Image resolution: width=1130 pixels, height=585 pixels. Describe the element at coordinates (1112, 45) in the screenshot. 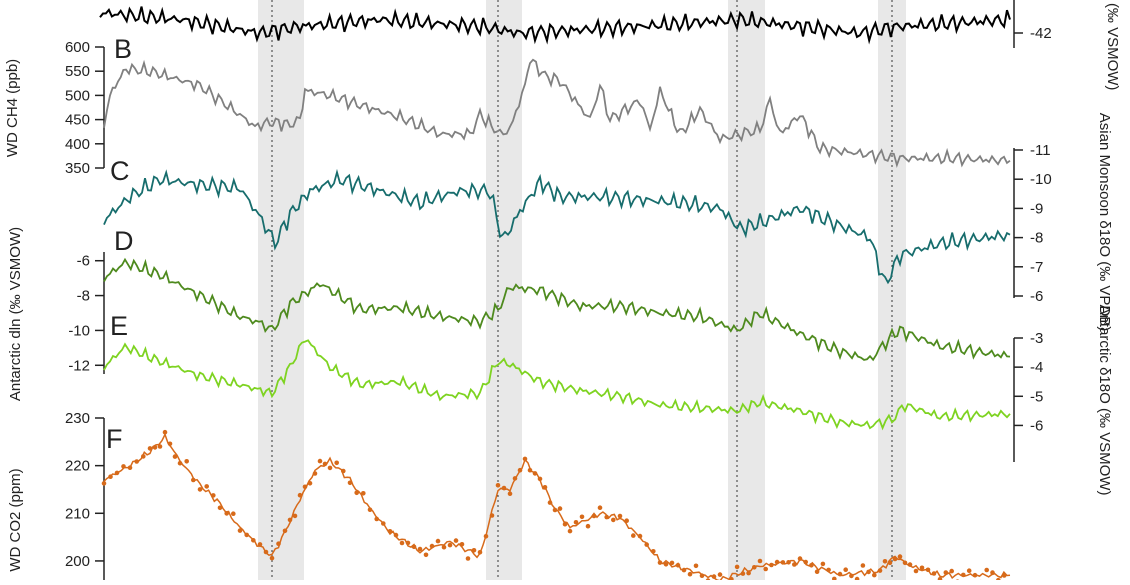

I see `axis-a-title: d δ18O (‰ VSMOW)` at that location.